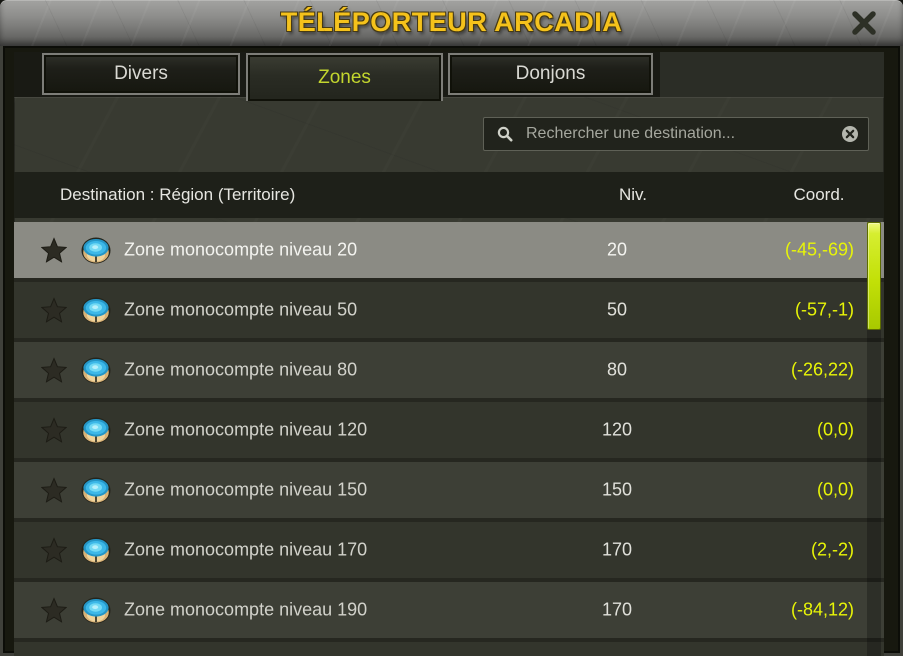 The height and width of the screenshot is (656, 903). Describe the element at coordinates (246, 609) in the screenshot. I see `destination-label: Zone monocompte niveau 190` at that location.